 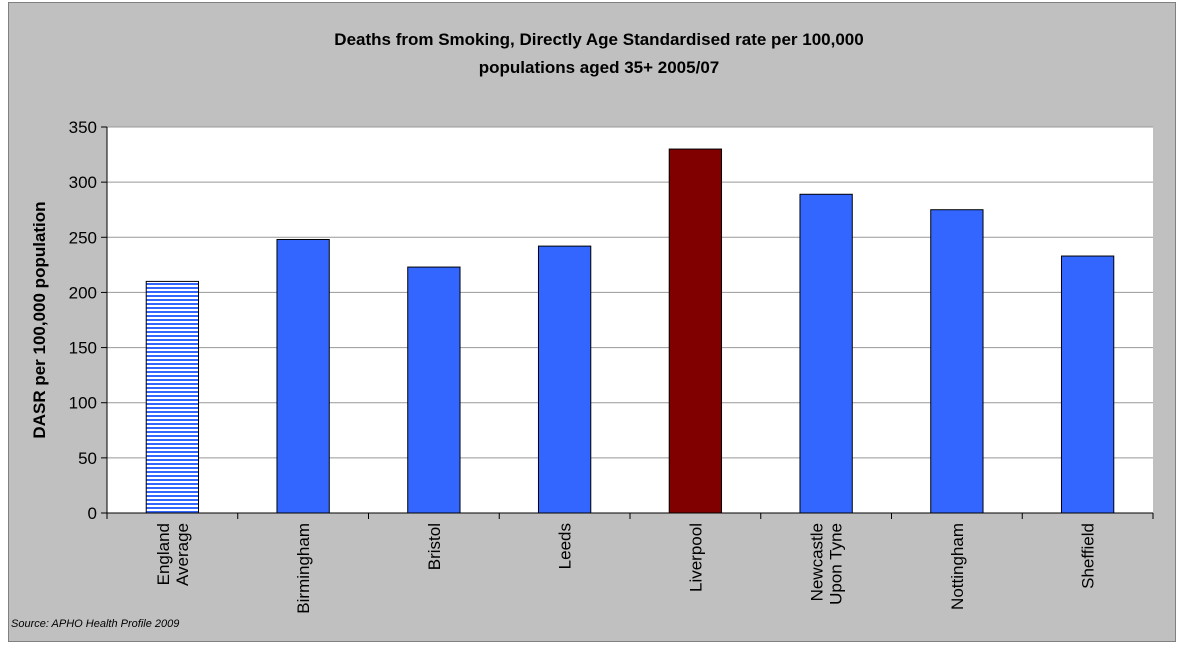 I want to click on chart-title-line: populations aged 35+ 2005/07, so click(x=599, y=67).